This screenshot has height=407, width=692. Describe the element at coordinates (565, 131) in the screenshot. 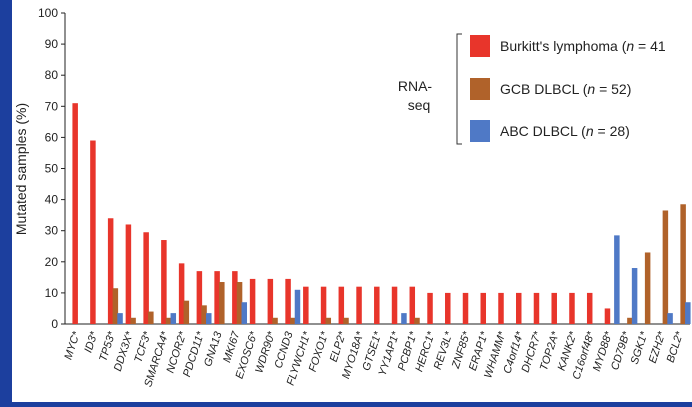

I see `legend-entry: ABC DLBCL (n = 28)` at that location.